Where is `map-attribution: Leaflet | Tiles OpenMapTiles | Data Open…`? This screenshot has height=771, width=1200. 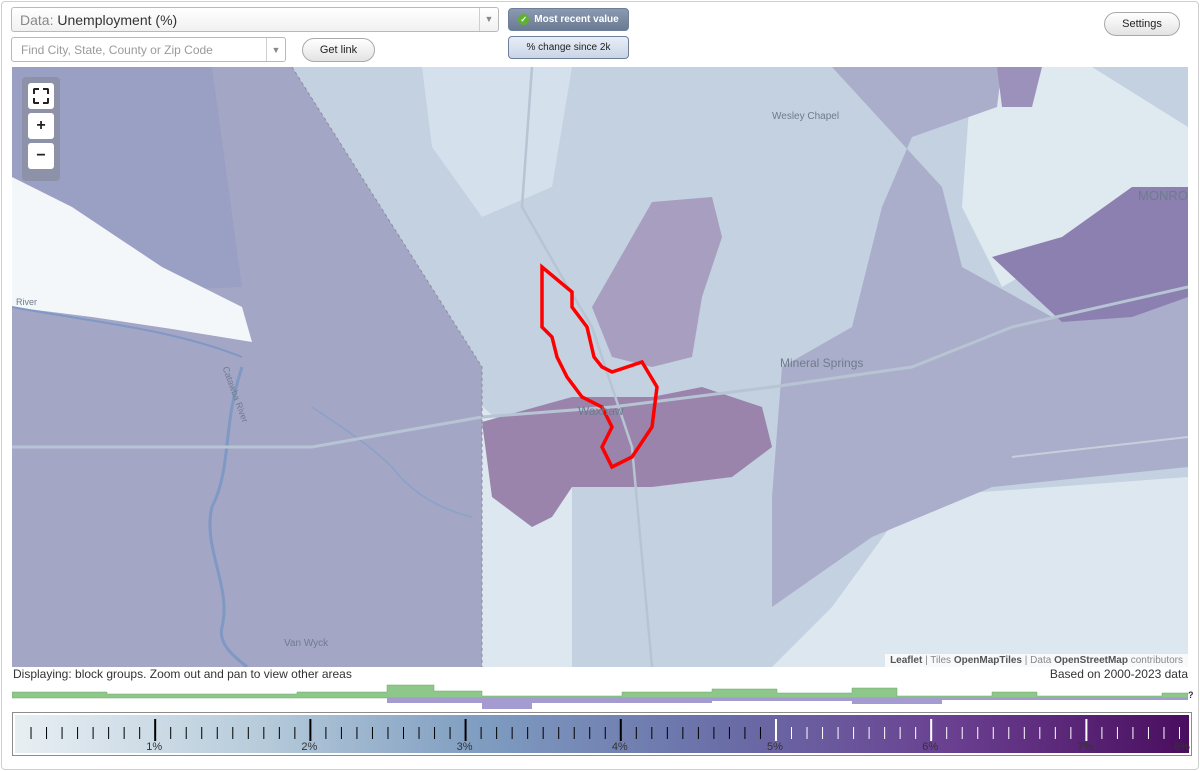
map-attribution: Leaflet | Tiles OpenMapTiles | Data Open… is located at coordinates (1036, 660).